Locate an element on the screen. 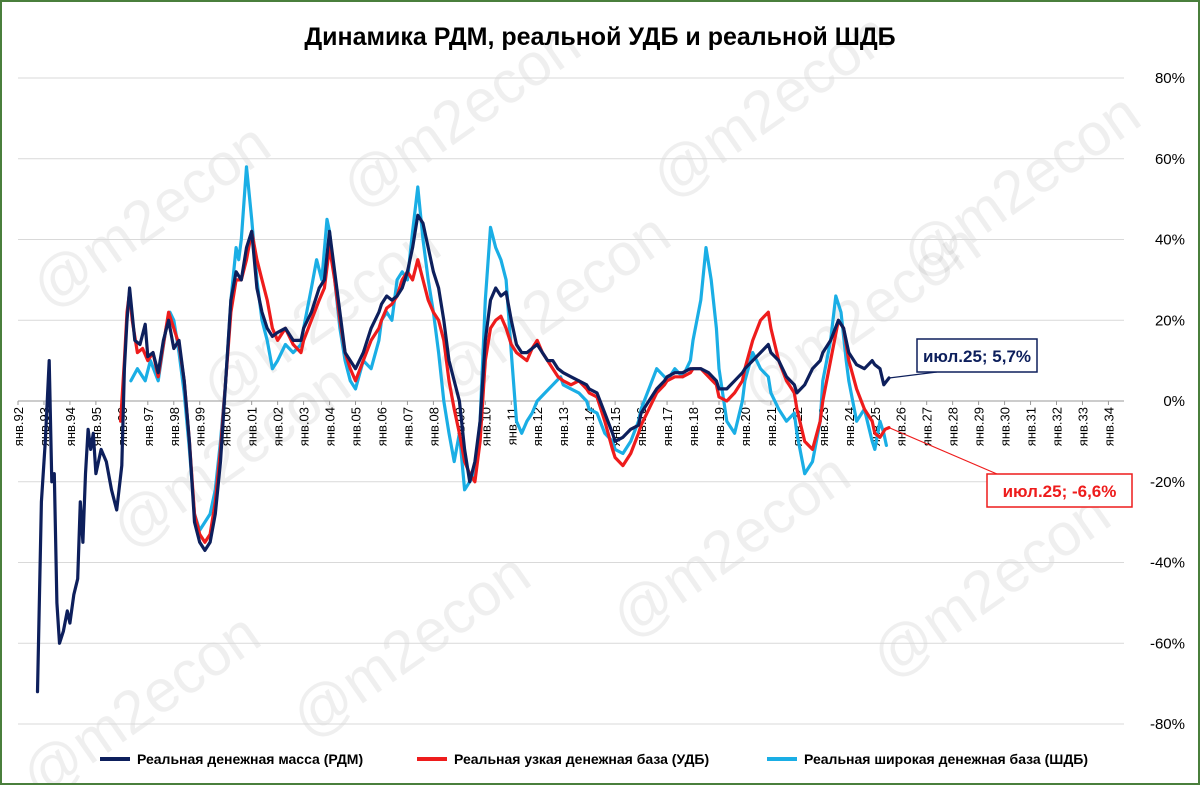 This screenshot has width=1200, height=785. x-tick-label: янв.28 is located at coordinates (953, 426).